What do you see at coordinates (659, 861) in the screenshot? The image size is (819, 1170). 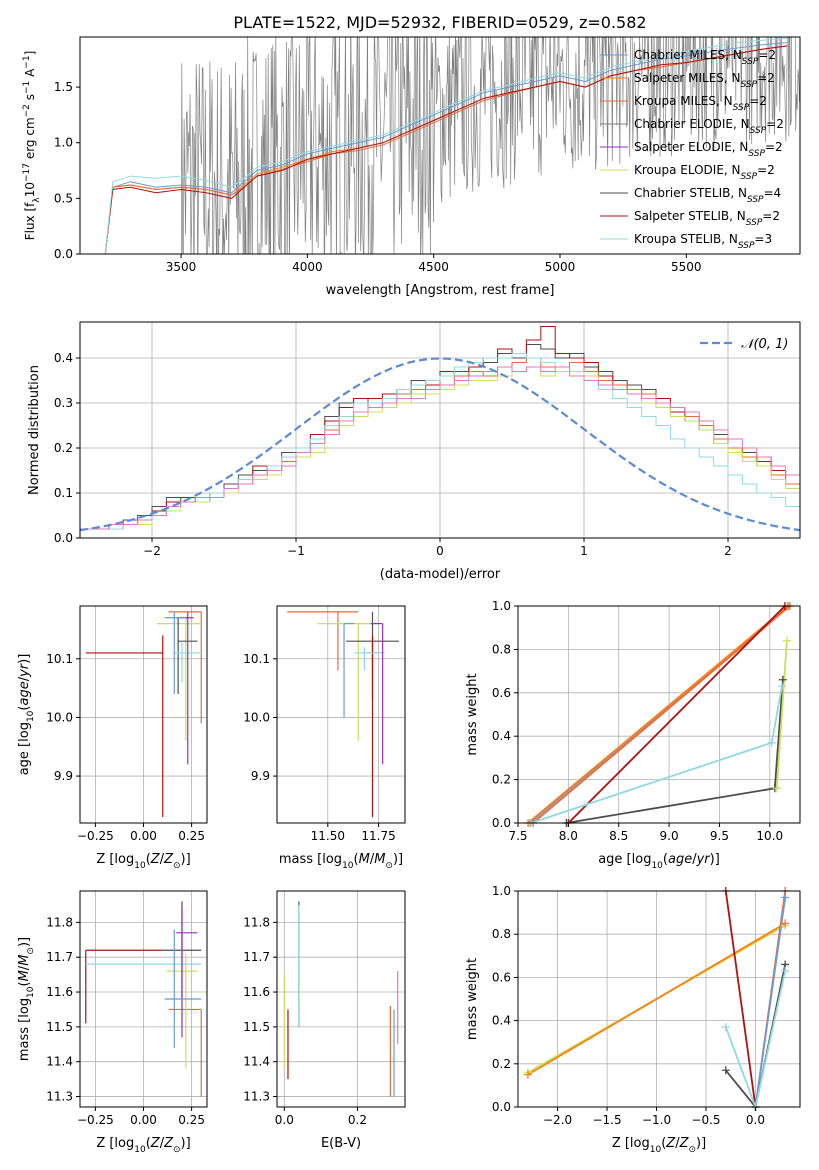 I see `x-axis-label: age [log10(age/yr)]` at bounding box center [659, 861].